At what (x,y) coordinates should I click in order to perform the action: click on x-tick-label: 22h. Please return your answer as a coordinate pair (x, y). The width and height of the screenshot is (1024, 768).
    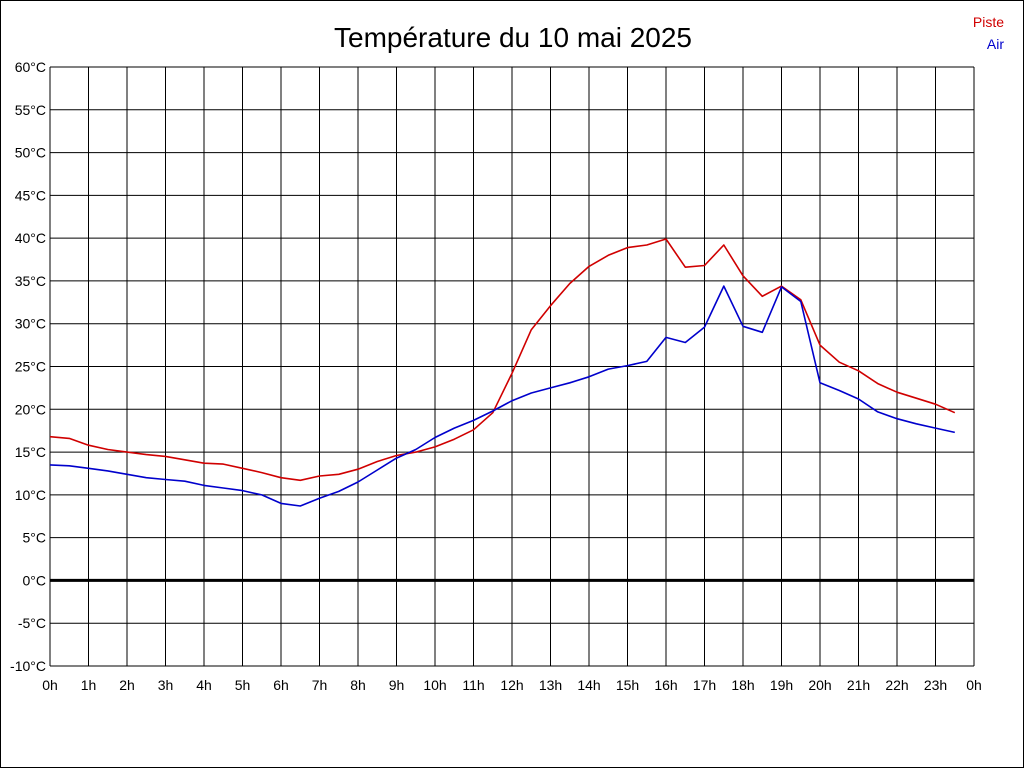
    Looking at the image, I should click on (896, 685).